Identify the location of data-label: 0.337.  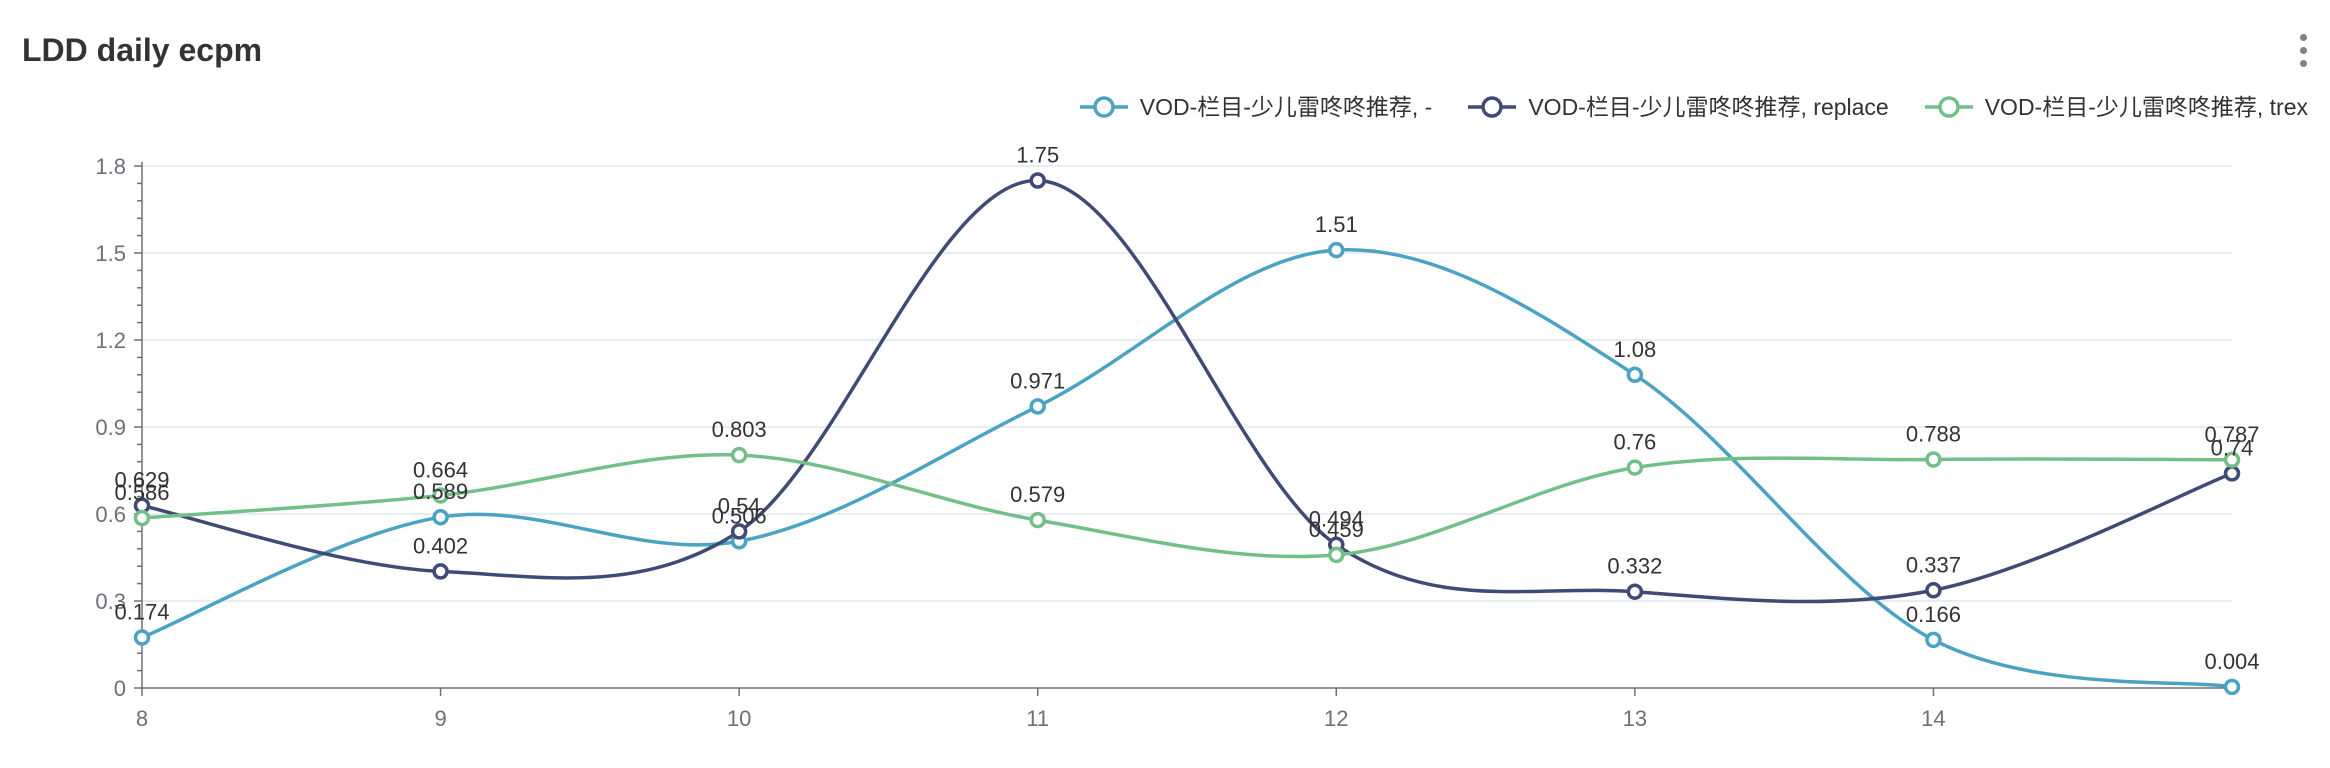
(1933, 564).